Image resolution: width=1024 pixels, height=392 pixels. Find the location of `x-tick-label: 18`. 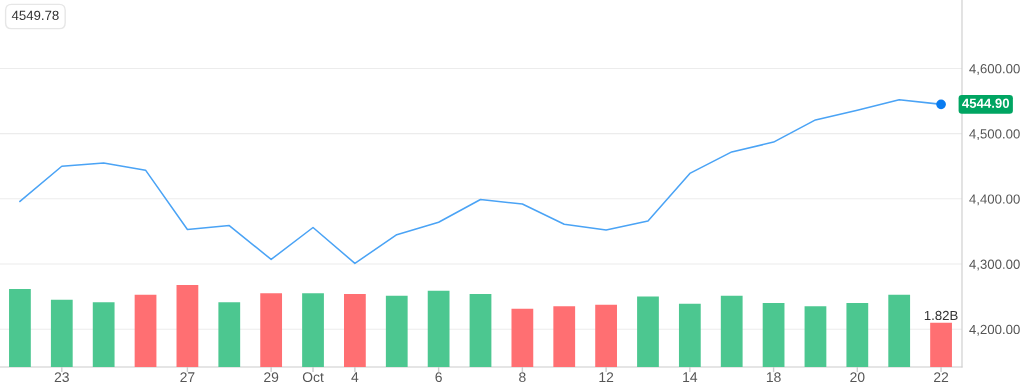

x-tick-label: 18 is located at coordinates (773, 377).